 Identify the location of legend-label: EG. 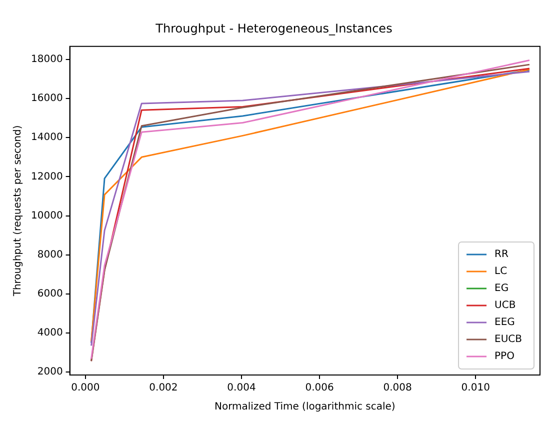
(501, 288).